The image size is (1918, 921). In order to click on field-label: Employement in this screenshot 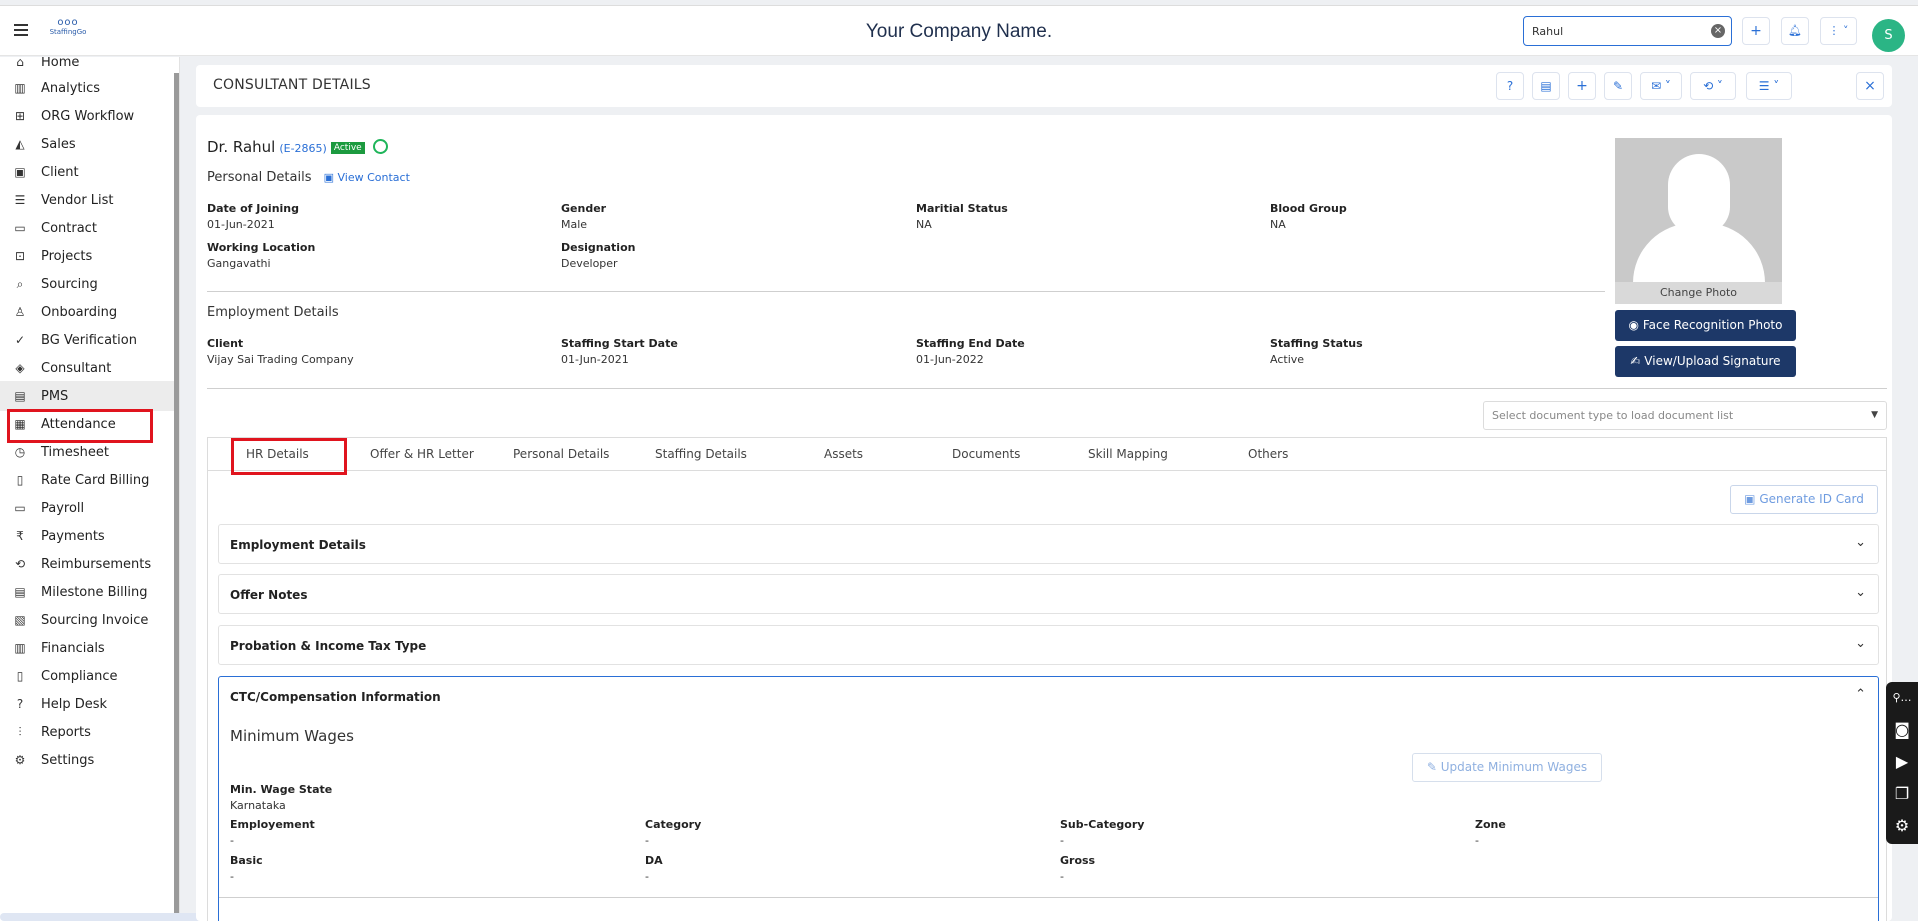, I will do `click(272, 824)`.